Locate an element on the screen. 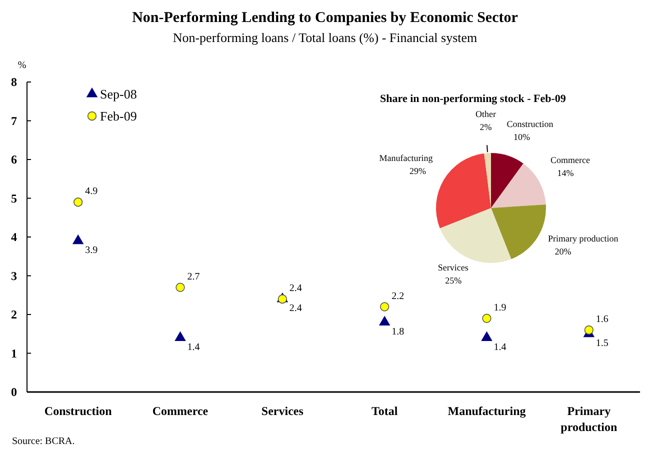 The image size is (650, 452). chart-title: Share in non-performing stock - Feb-09 is located at coordinates (473, 99).